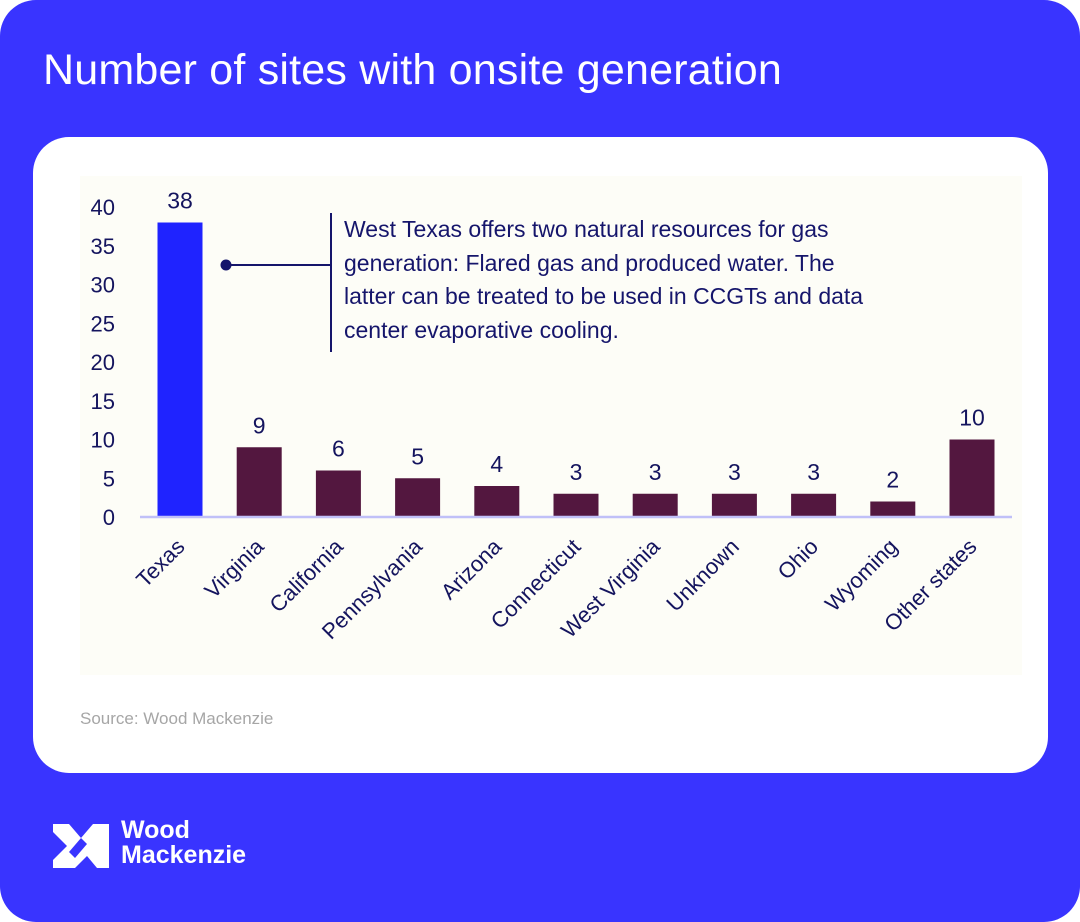 This screenshot has width=1080, height=922. I want to click on bar-other-states, so click(972, 478).